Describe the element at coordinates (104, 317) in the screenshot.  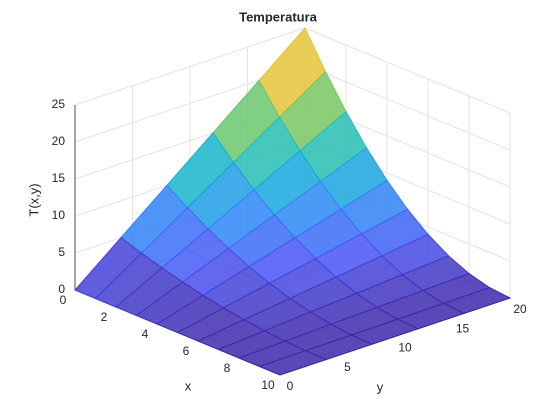
I see `x-tick-label: 2` at that location.